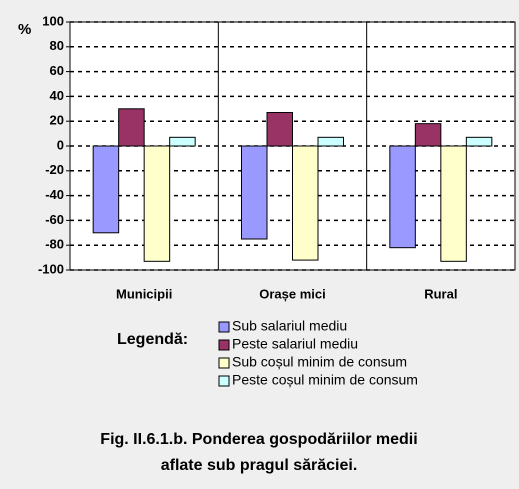 This screenshot has width=519, height=489. What do you see at coordinates (319, 362) in the screenshot?
I see `legend-label: Sub coșul minim de consum` at bounding box center [319, 362].